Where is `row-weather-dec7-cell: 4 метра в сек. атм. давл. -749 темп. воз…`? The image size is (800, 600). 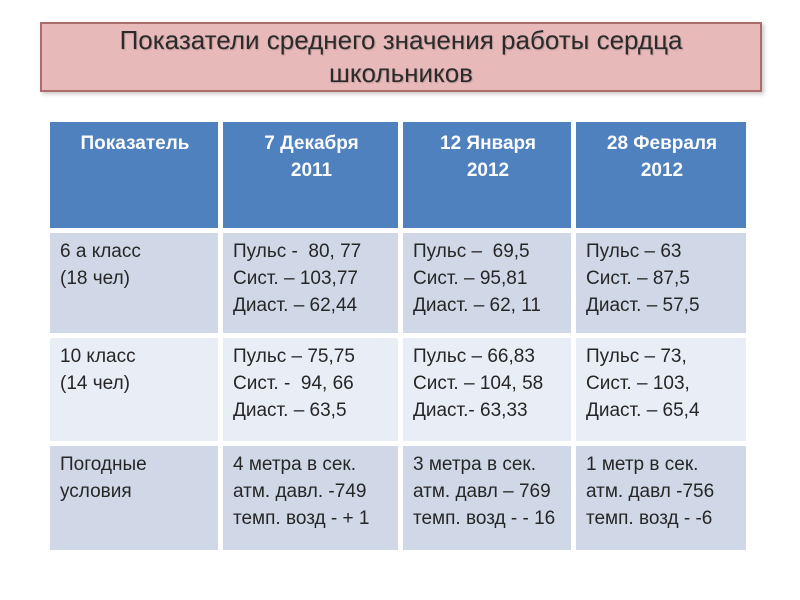 row-weather-dec7-cell: 4 метра в сек. атм. давл. -749 темп. воз… is located at coordinates (310, 498).